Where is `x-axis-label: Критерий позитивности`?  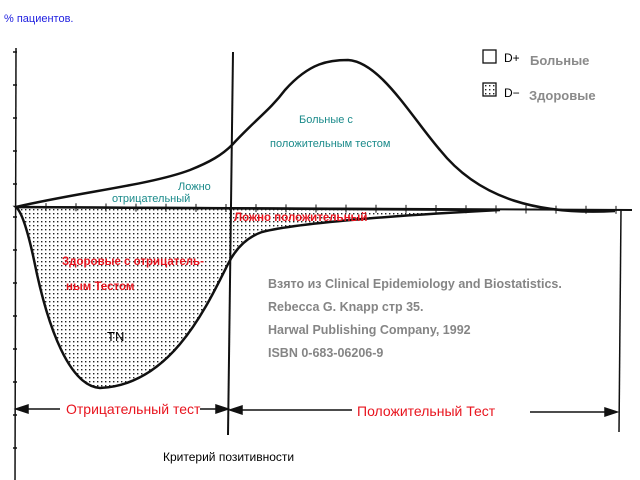 x-axis-label: Критерий позитивности is located at coordinates (229, 457).